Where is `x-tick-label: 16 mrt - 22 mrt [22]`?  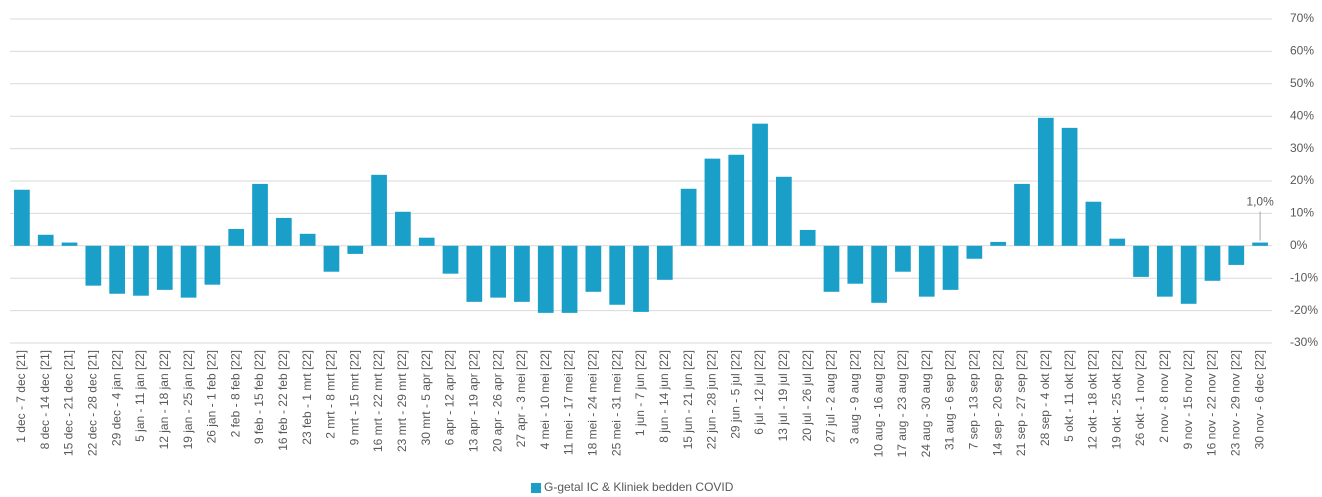 x-tick-label: 16 mrt - 22 mrt [22] is located at coordinates (378, 401).